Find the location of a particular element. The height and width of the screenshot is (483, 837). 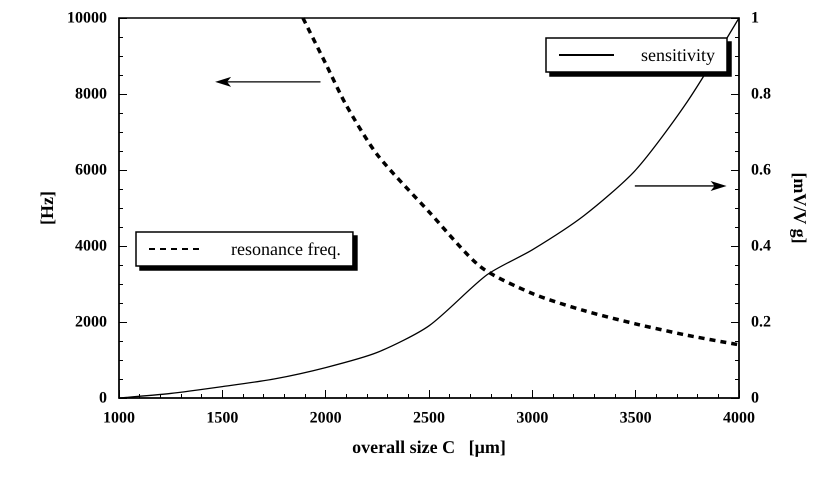

legend-label: sensitivity is located at coordinates (678, 55).